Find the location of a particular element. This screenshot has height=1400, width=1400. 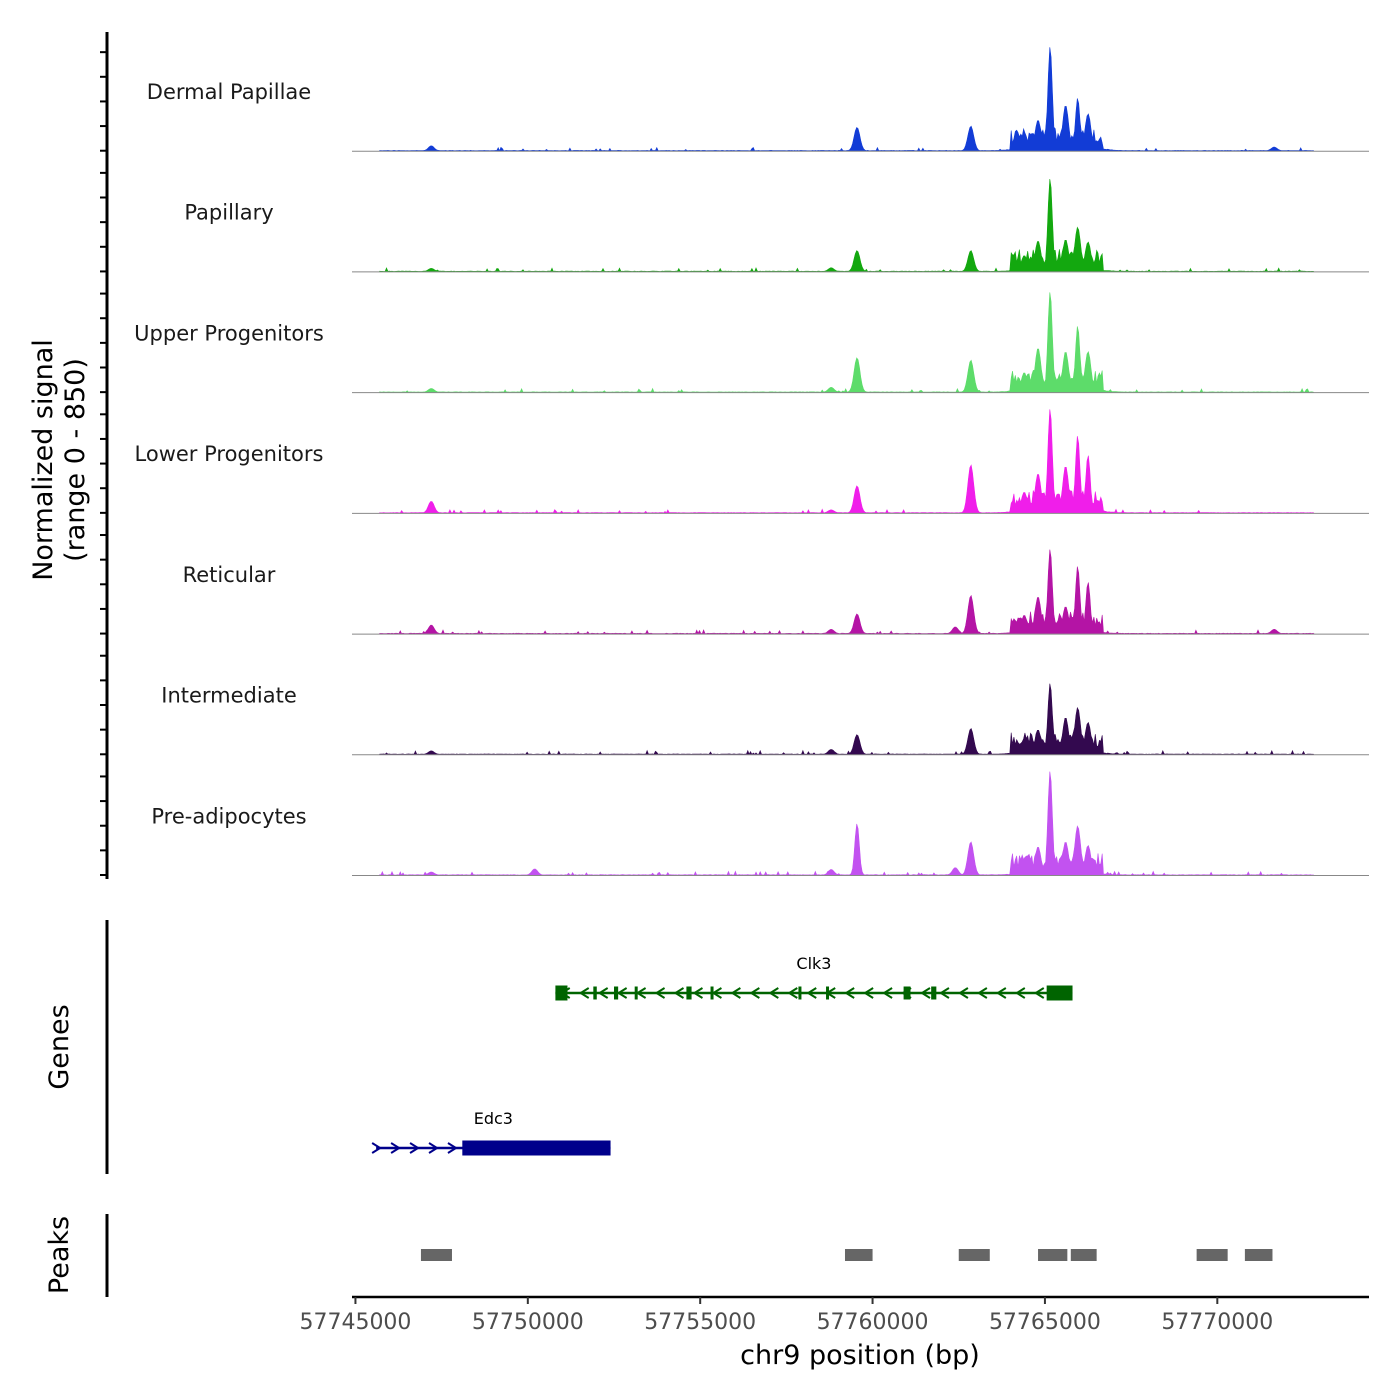

track-label: Dermal Papillae is located at coordinates (229, 92).